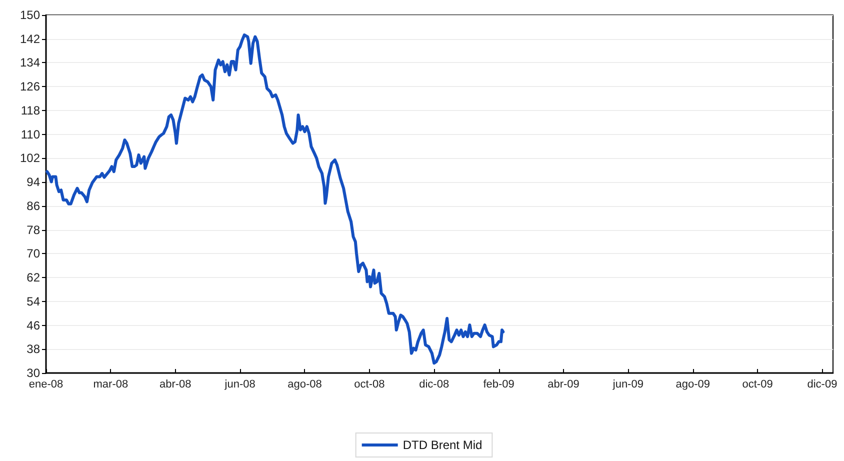 This screenshot has height=461, width=844. Describe the element at coordinates (33, 229) in the screenshot. I see `y-tick-label: 78` at that location.